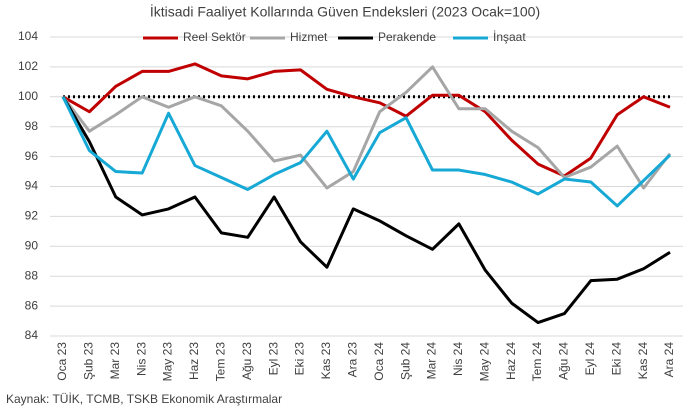 This screenshot has height=417, width=690. Describe the element at coordinates (62, 361) in the screenshot. I see `x-tick-label: Oca 23` at that location.